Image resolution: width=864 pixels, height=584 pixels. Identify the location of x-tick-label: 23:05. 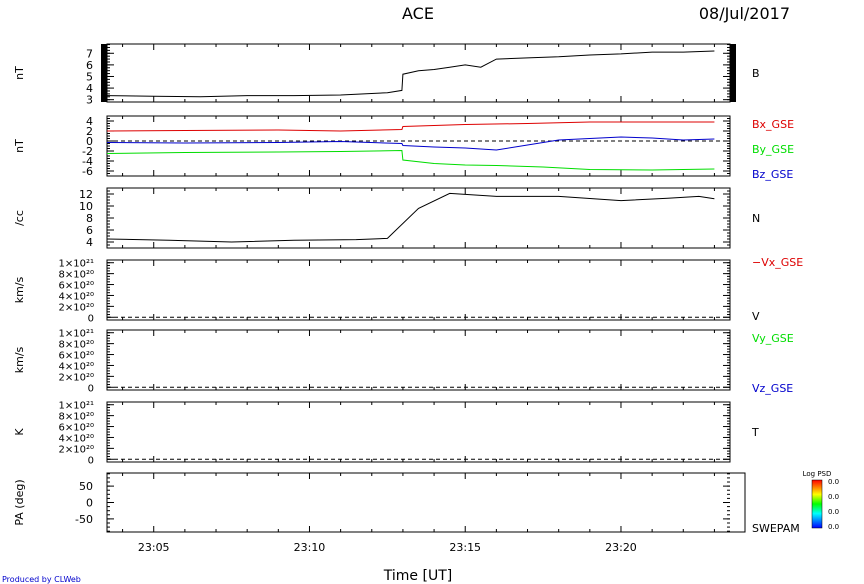
(154, 547).